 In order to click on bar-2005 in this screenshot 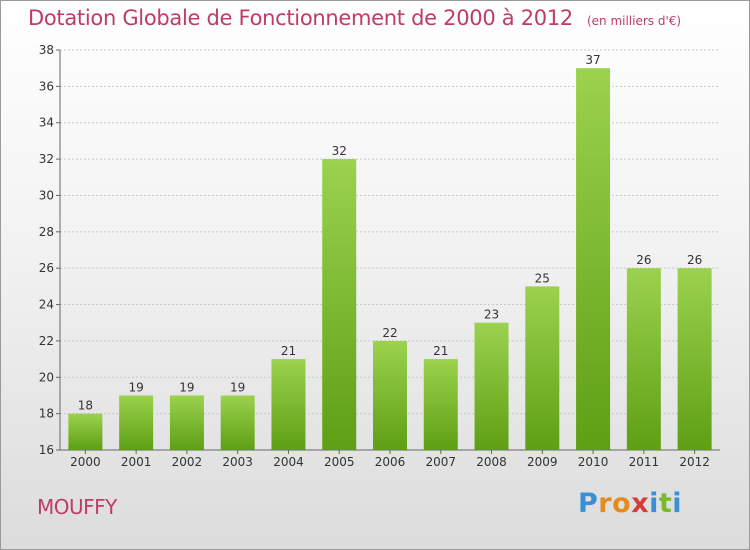, I will do `click(339, 304)`.